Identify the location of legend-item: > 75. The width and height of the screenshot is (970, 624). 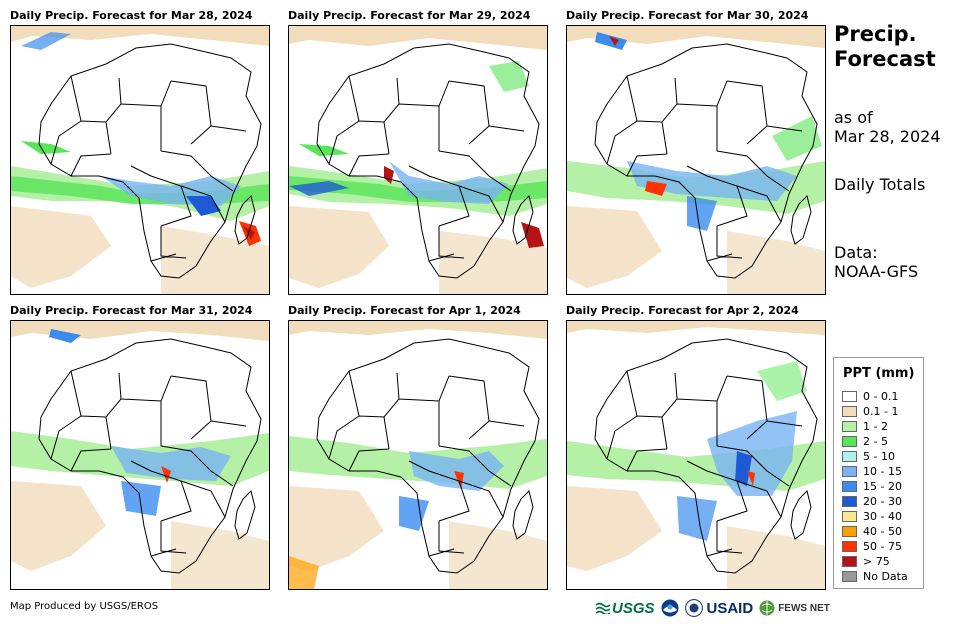
(875, 561).